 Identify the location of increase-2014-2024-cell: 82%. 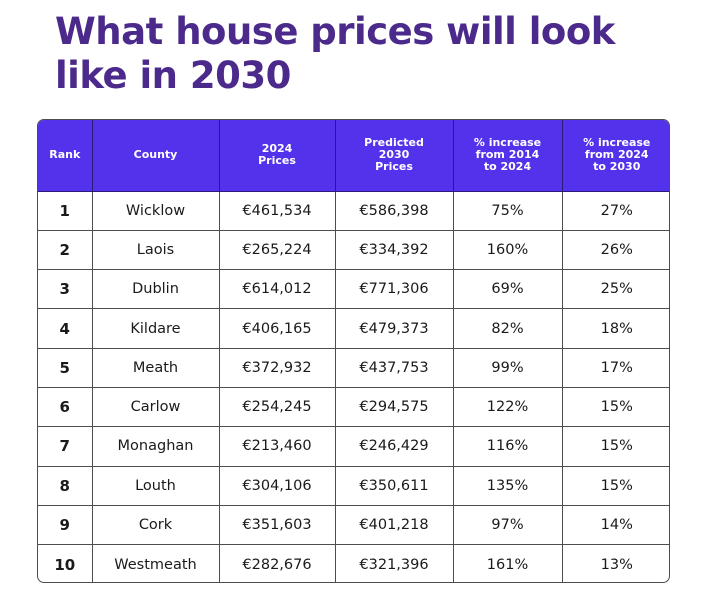
(508, 328).